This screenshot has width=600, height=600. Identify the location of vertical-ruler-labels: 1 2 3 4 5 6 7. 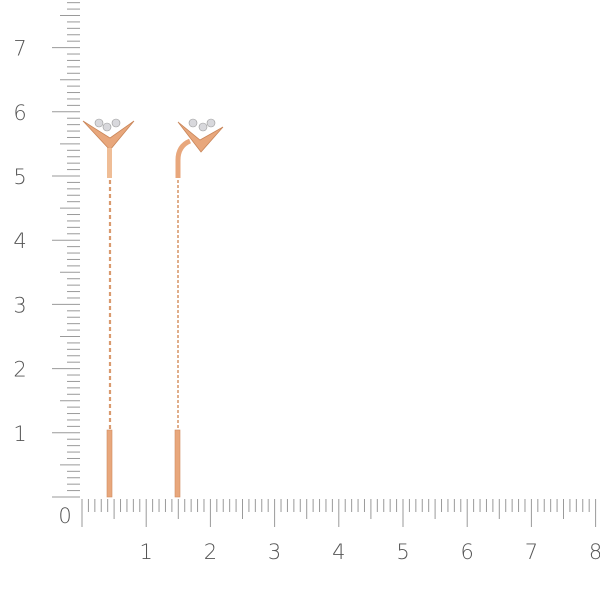
(19, 241).